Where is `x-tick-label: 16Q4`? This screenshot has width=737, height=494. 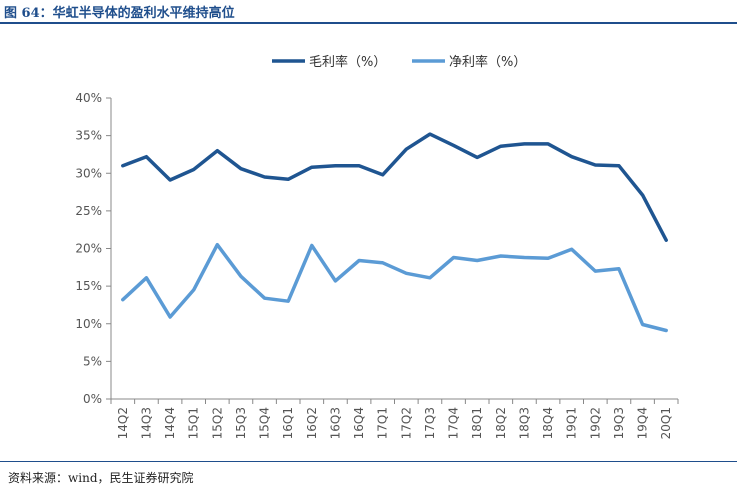
x-tick-label: 16Q4 is located at coordinates (359, 423).